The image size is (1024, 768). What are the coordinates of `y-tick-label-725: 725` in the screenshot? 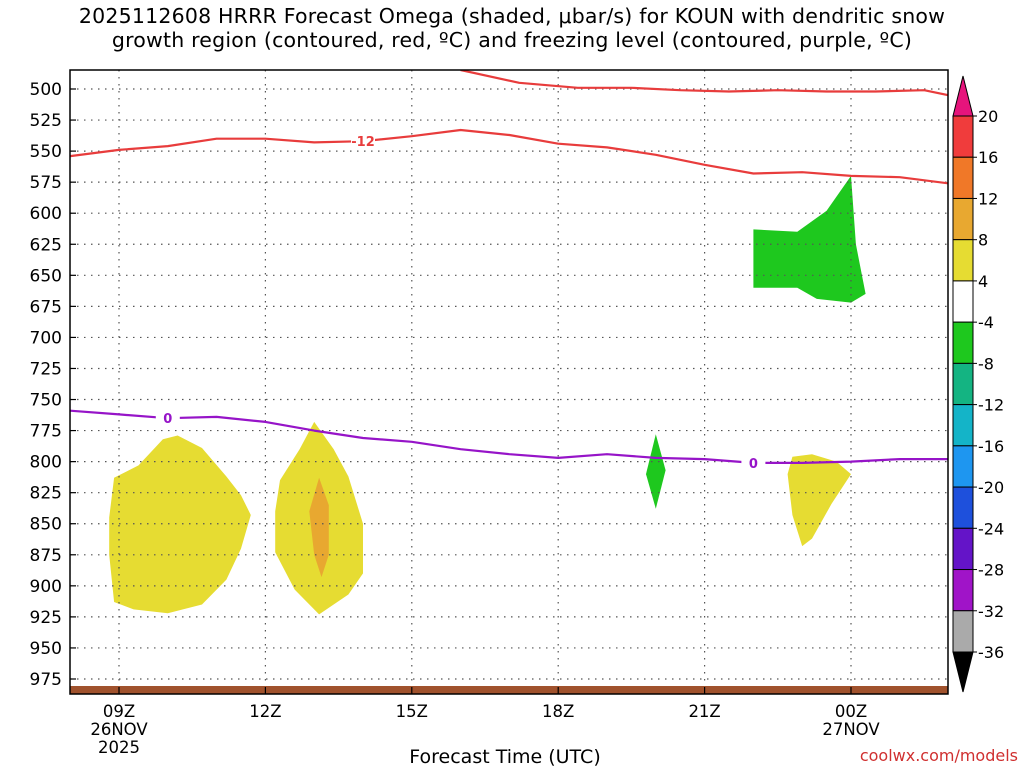 It's located at (46, 369).